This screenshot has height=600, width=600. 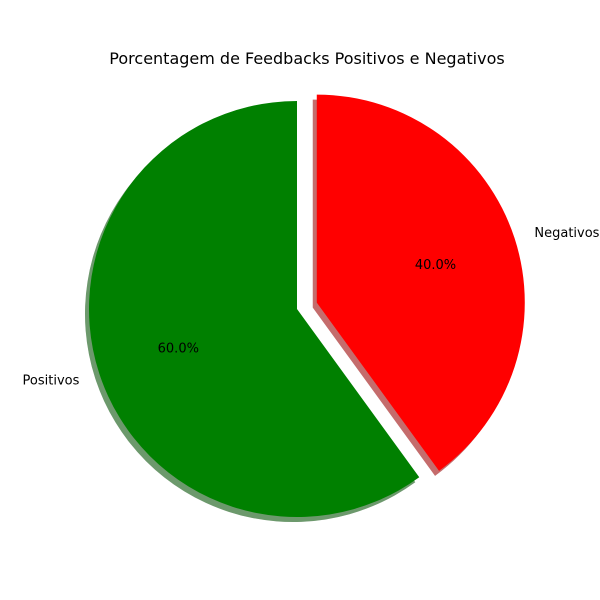 What do you see at coordinates (566, 233) in the screenshot?
I see `slice-label-negativos: Negativos` at bounding box center [566, 233].